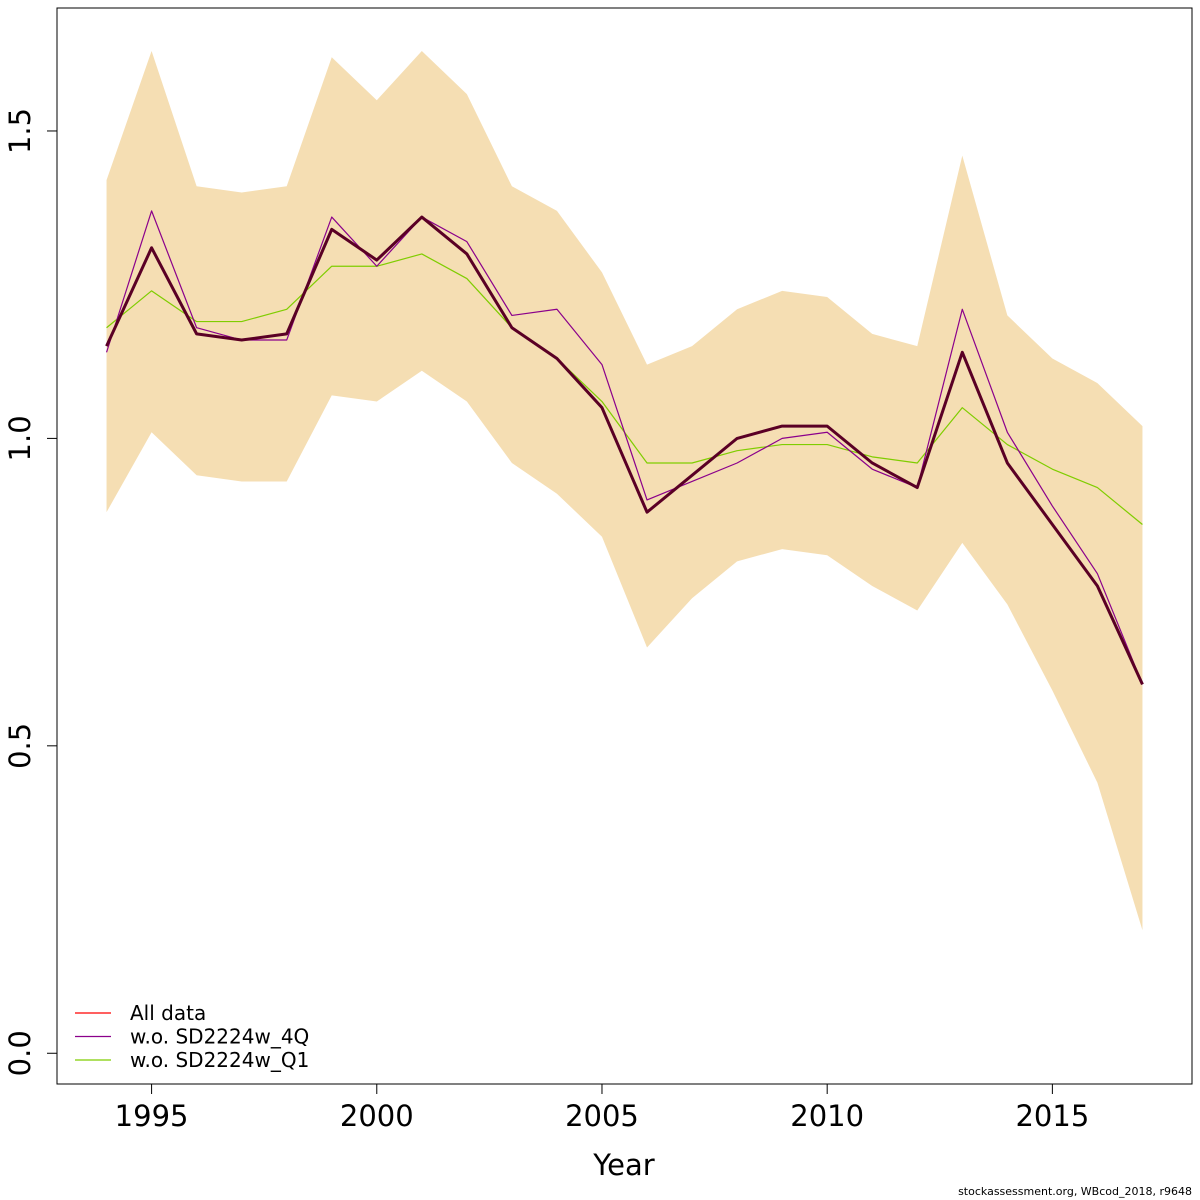 The width and height of the screenshot is (1200, 1200). Describe the element at coordinates (377, 1116) in the screenshot. I see `x-tick-label: 2000` at that location.